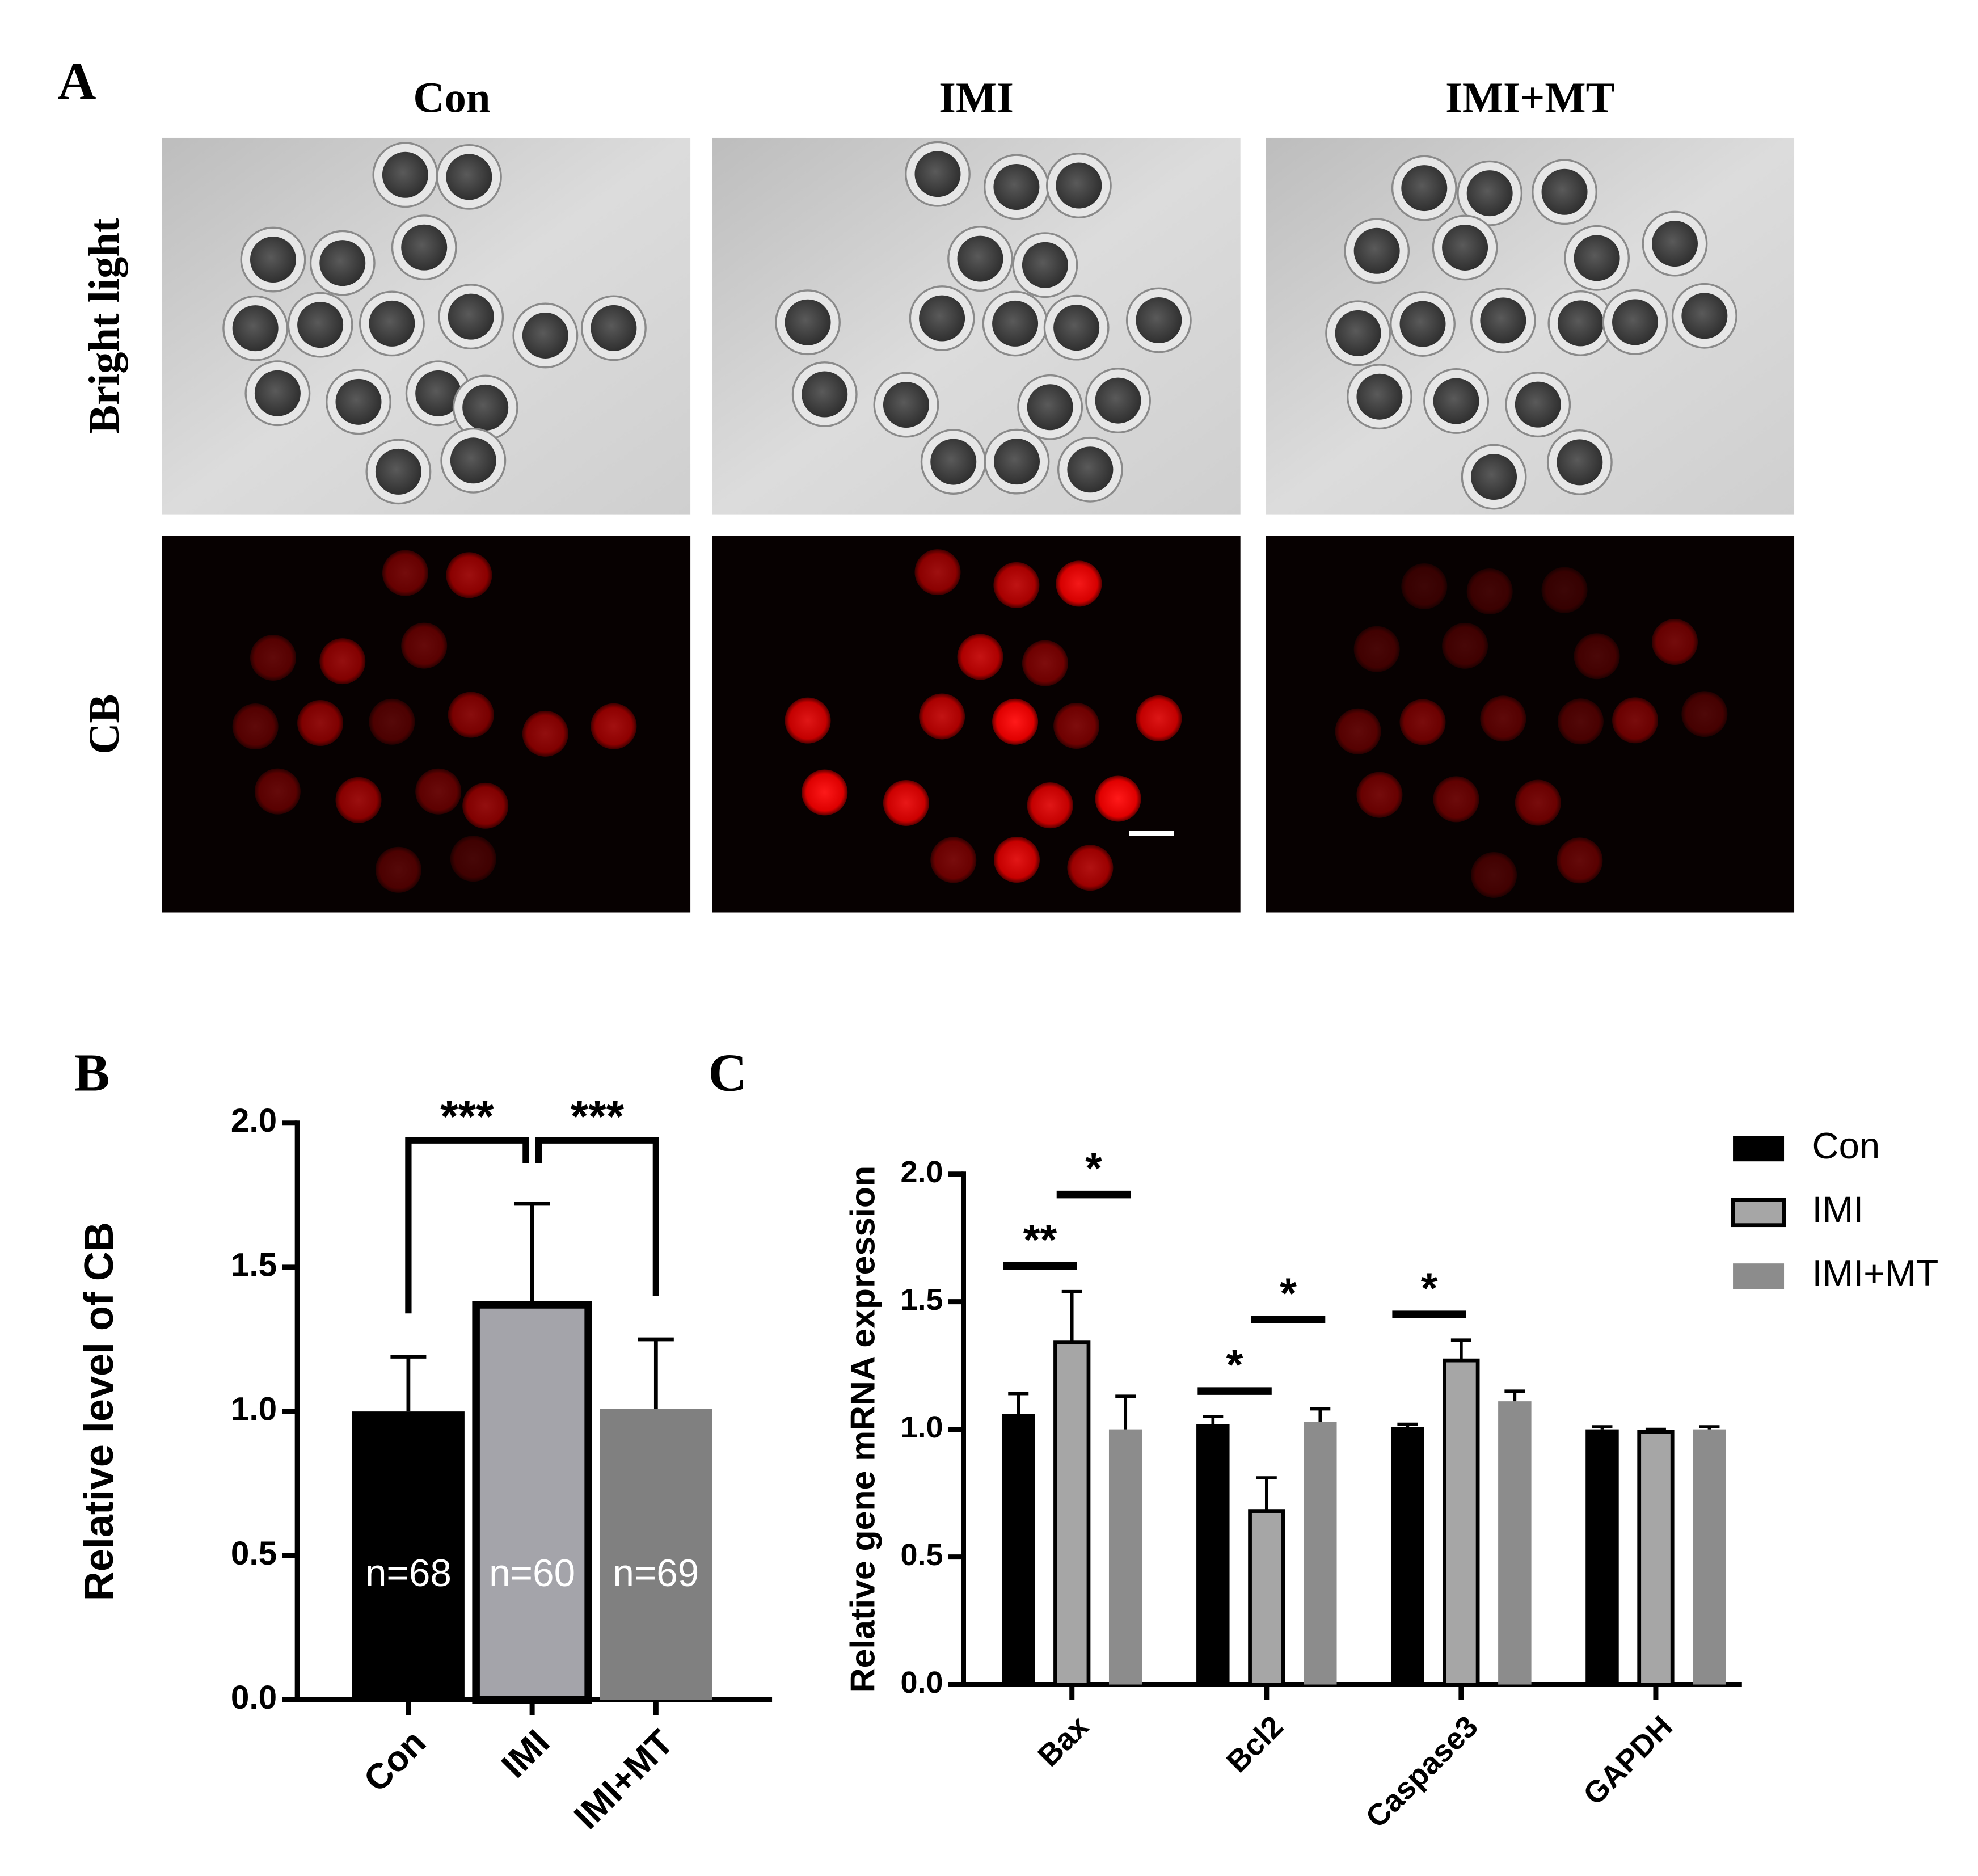 Image resolution: width=1978 pixels, height=1876 pixels. I want to click on bar-label: n=68, so click(408, 1574).